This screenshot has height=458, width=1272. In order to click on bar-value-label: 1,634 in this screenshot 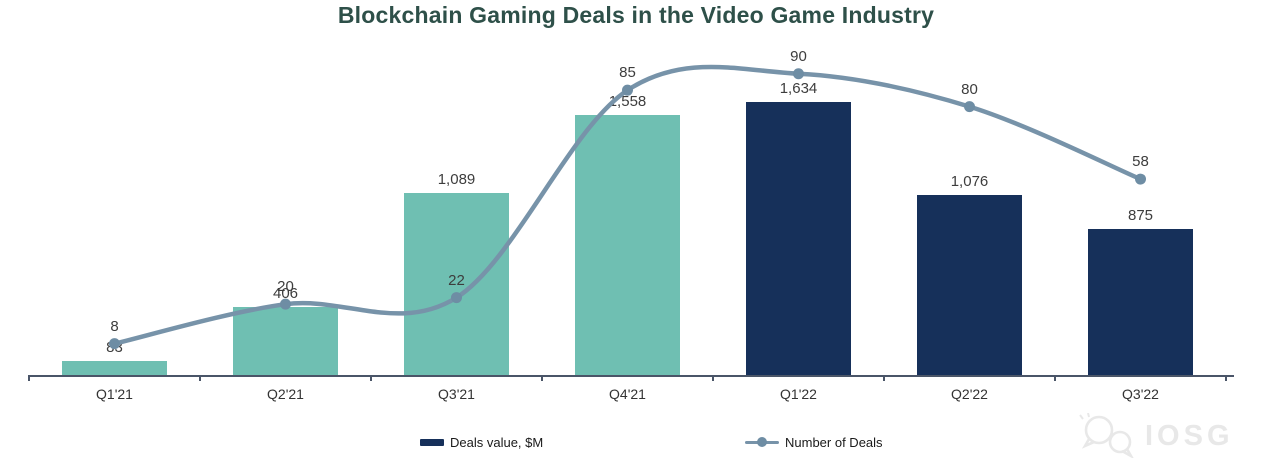, I will do `click(798, 89)`.